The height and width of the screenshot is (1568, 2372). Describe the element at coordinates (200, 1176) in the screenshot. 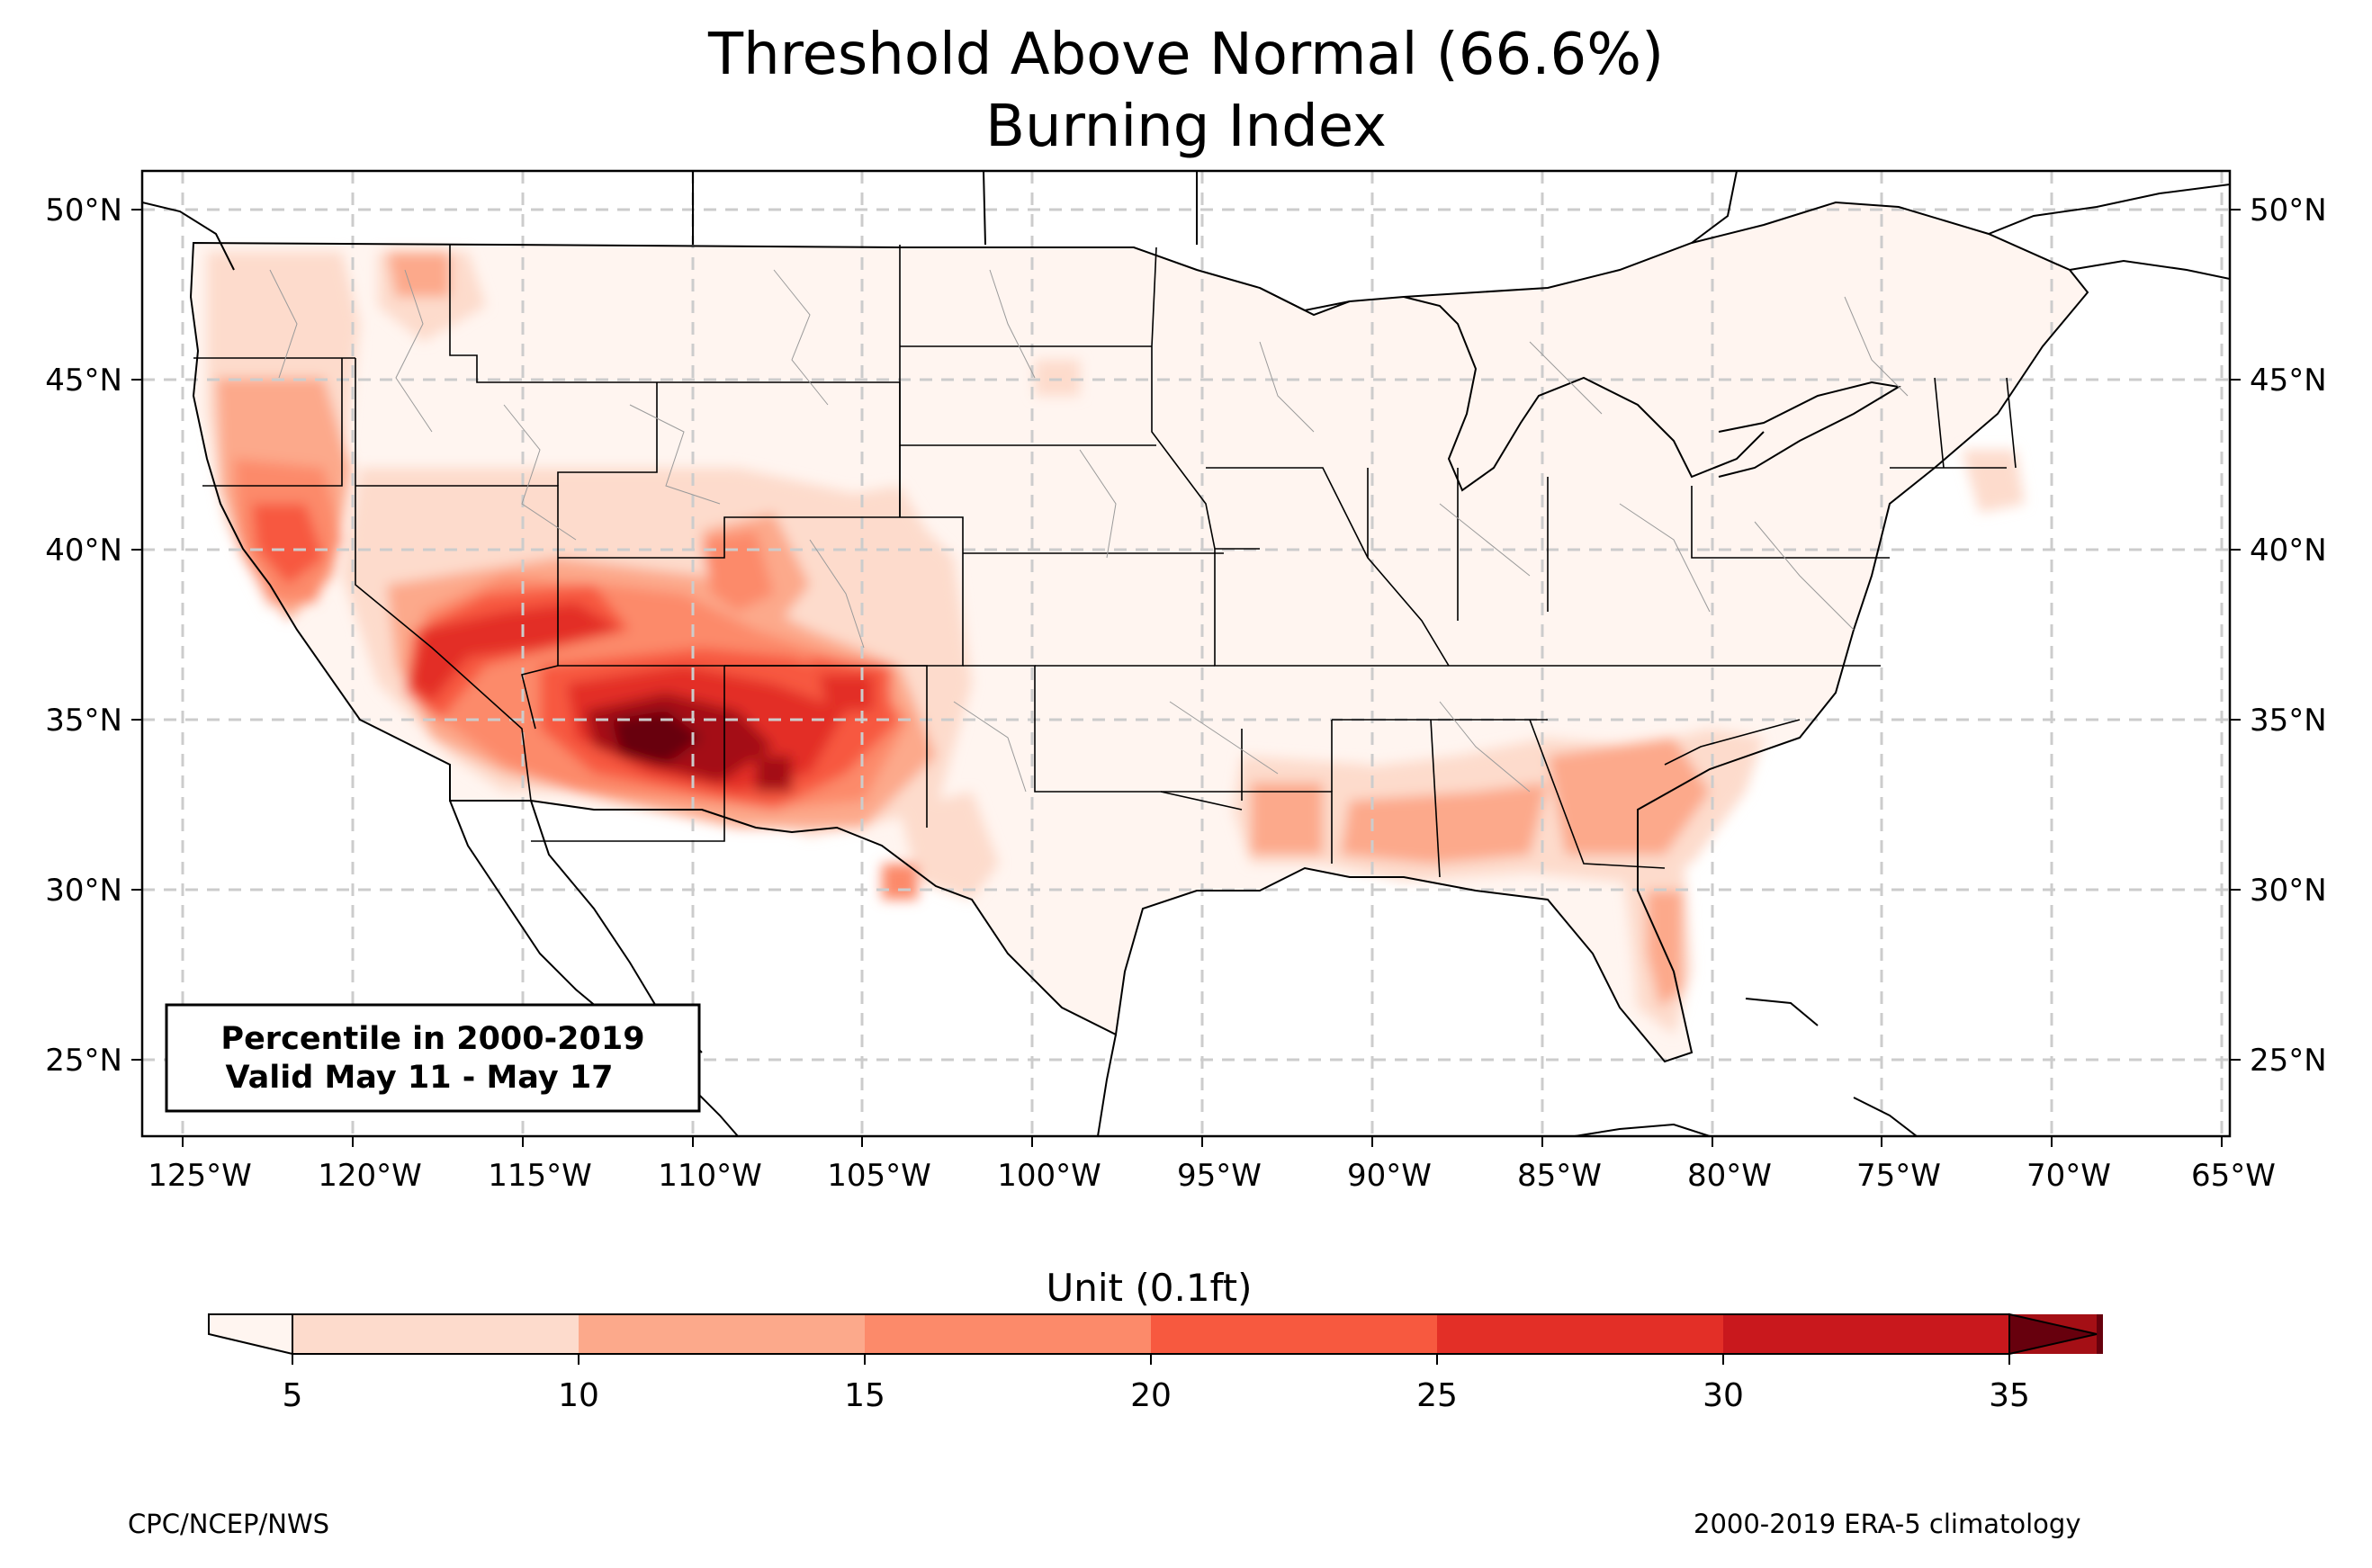

I see `lon-label: 125°W` at that location.